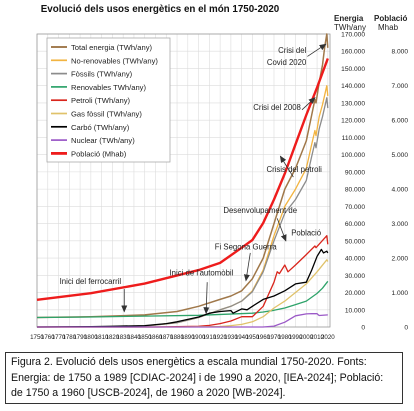  Describe the element at coordinates (156, 337) in the screenshot. I see `x-tick-label: 1860` at that location.